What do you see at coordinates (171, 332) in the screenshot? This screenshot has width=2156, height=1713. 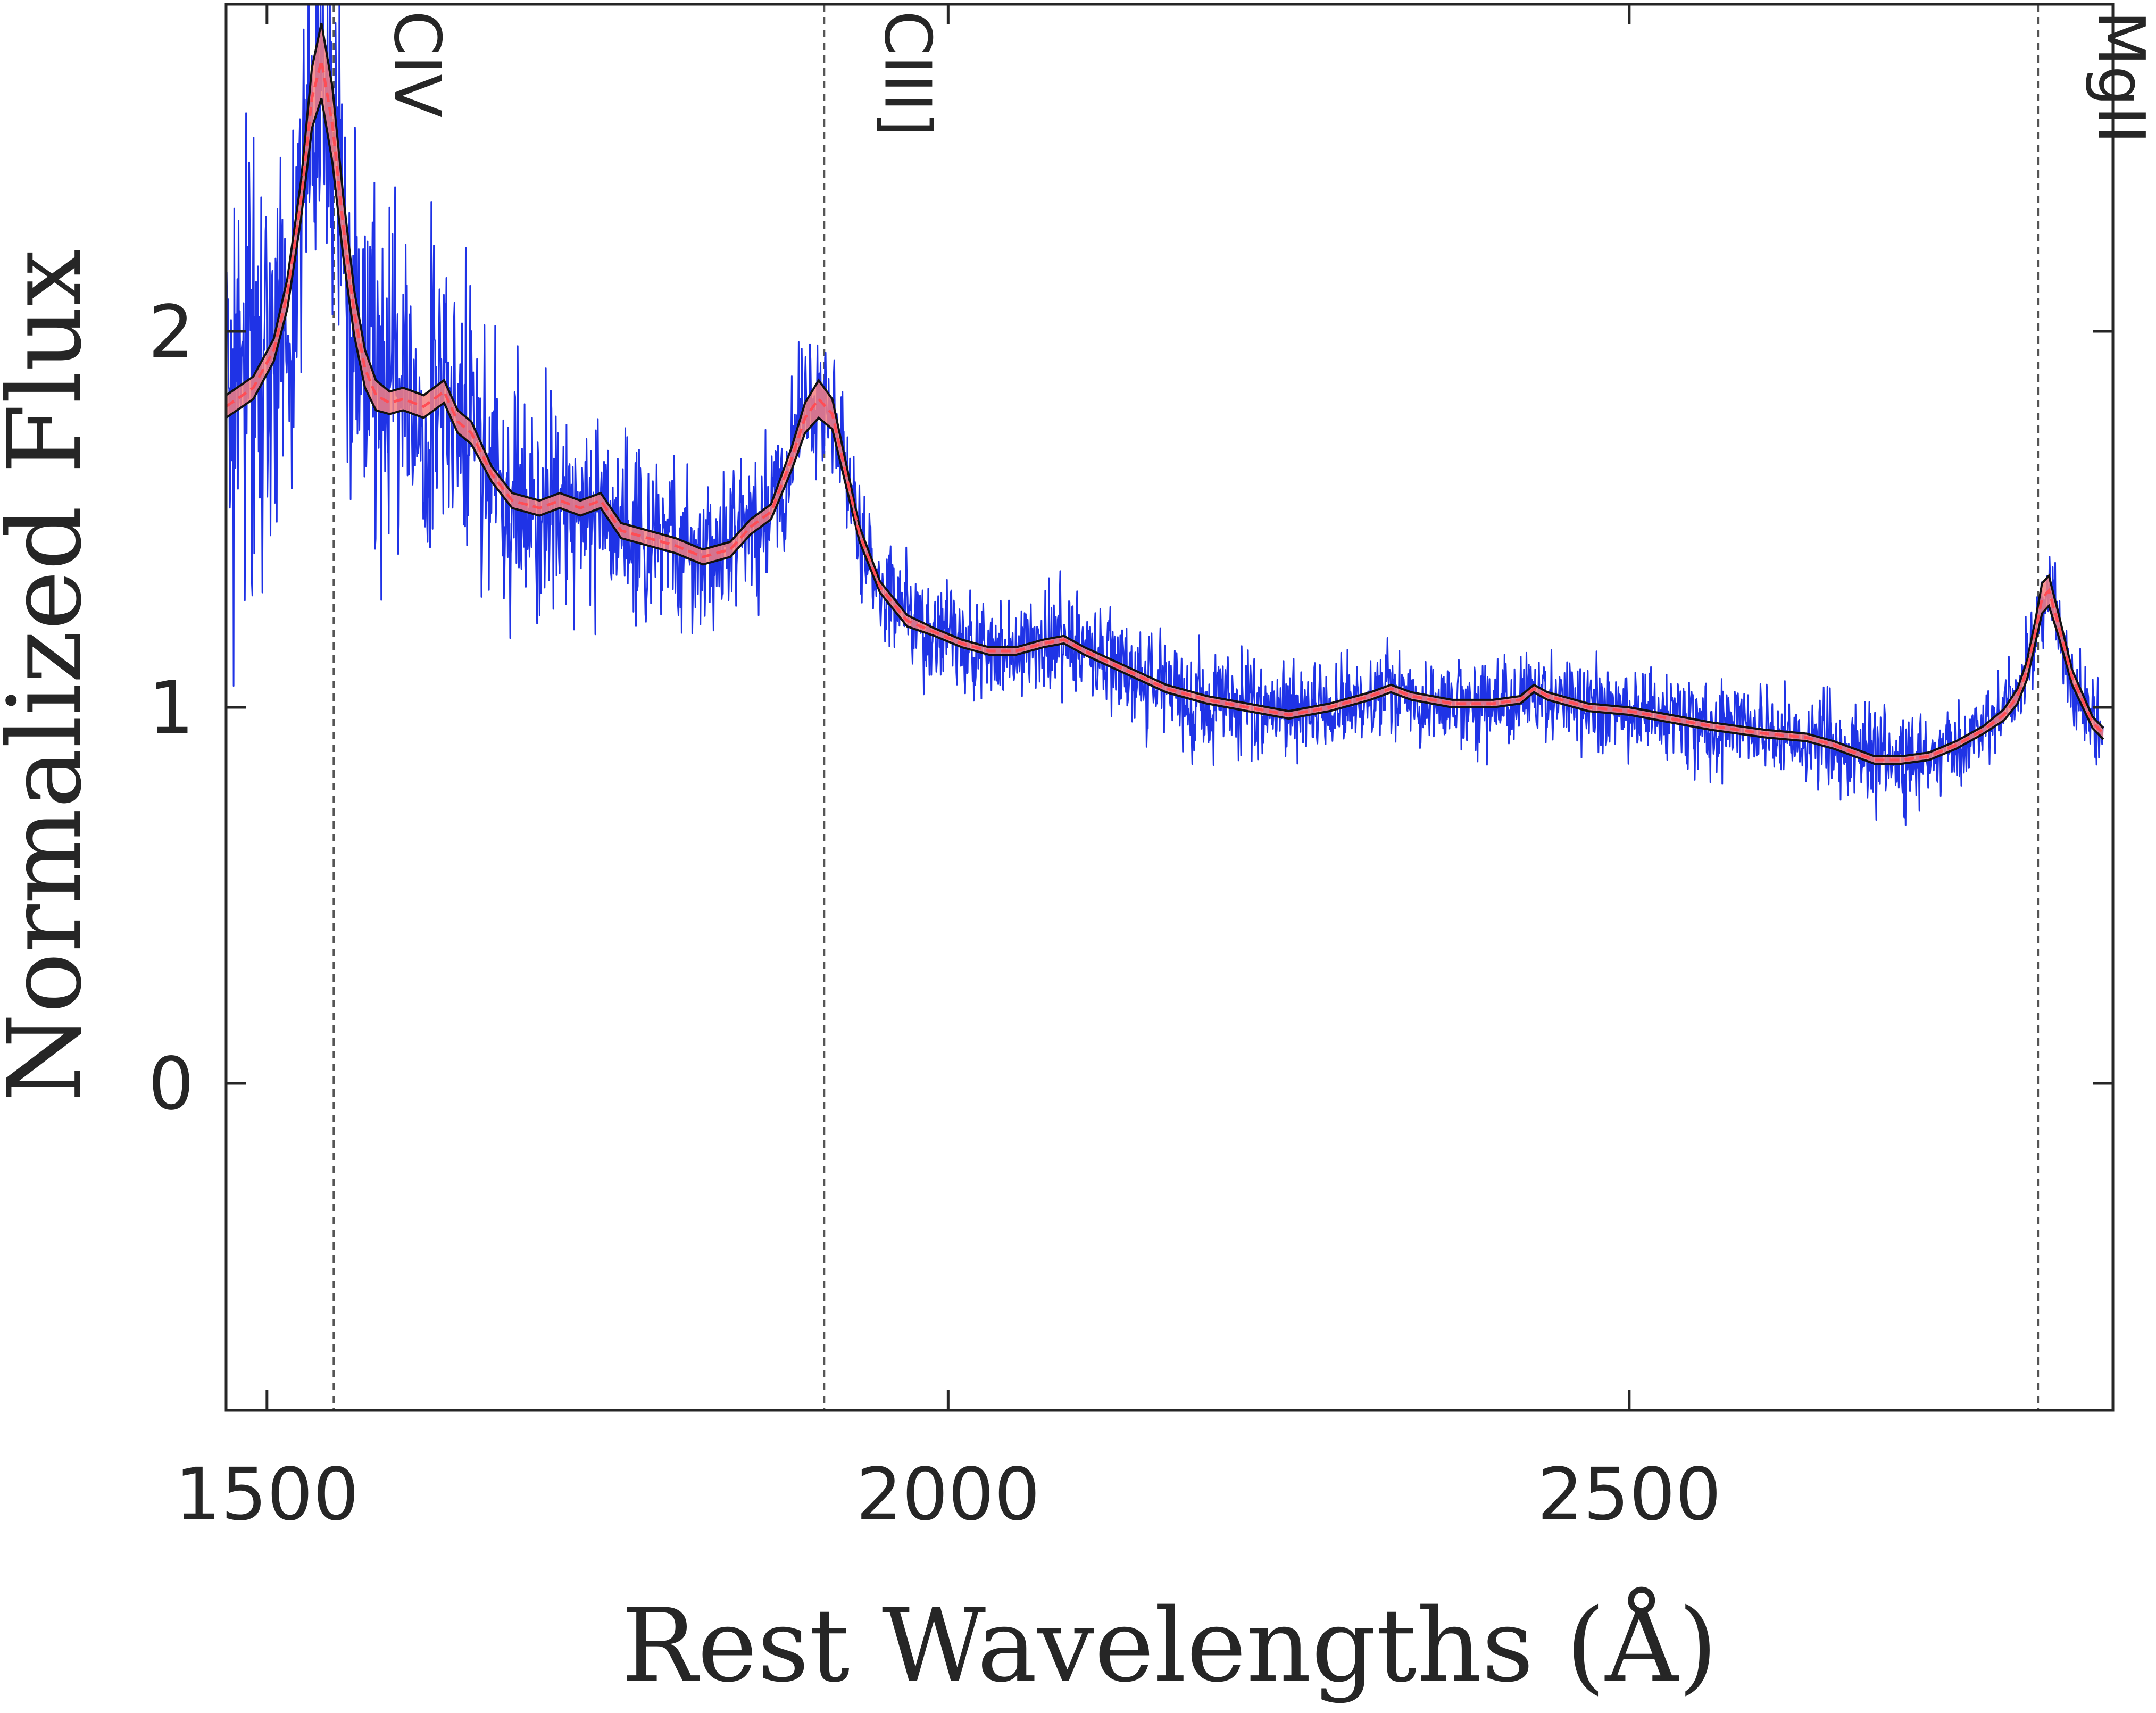 I see `y-tick-label: 2` at bounding box center [171, 332].